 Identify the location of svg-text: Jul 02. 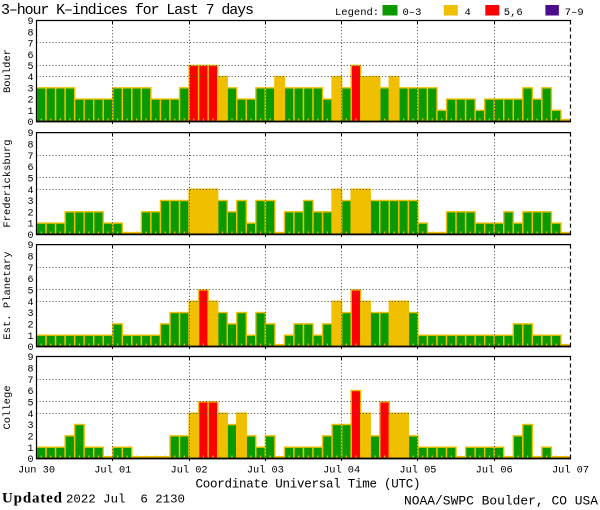
(189, 471).